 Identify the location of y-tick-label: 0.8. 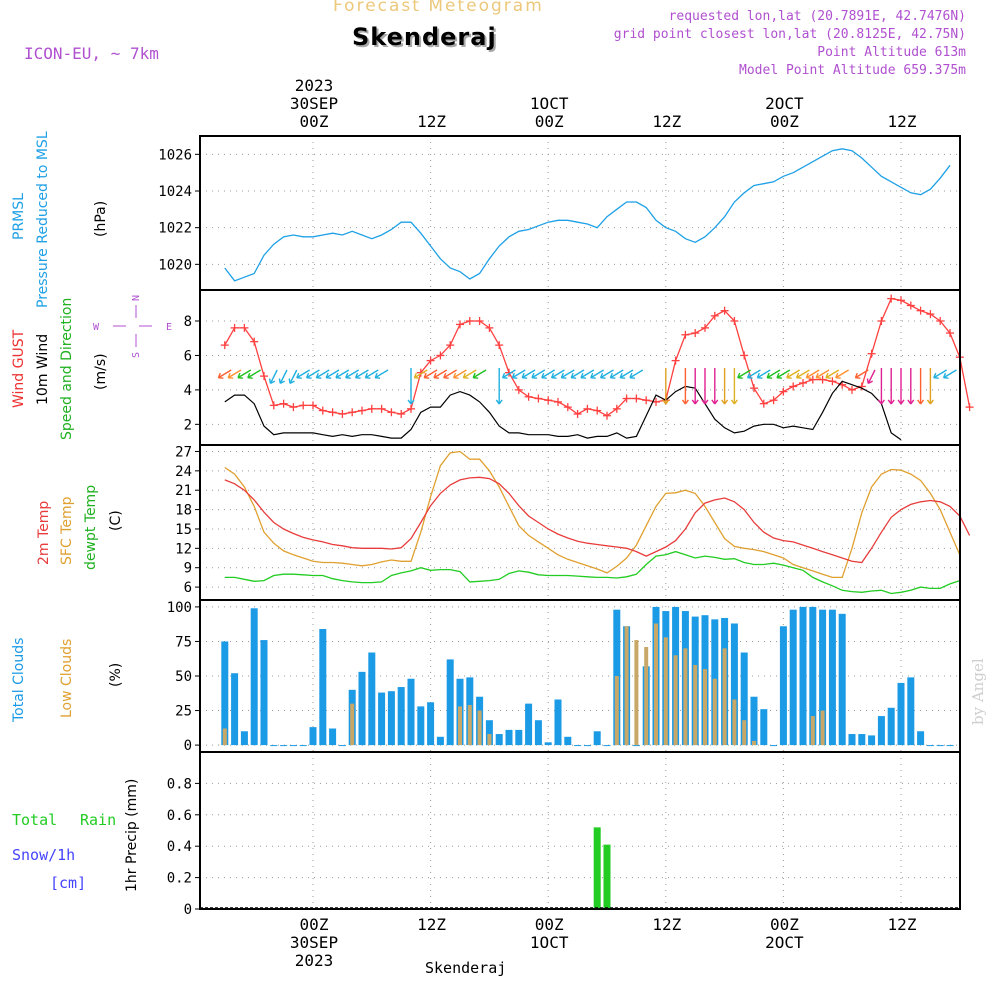
(179, 784).